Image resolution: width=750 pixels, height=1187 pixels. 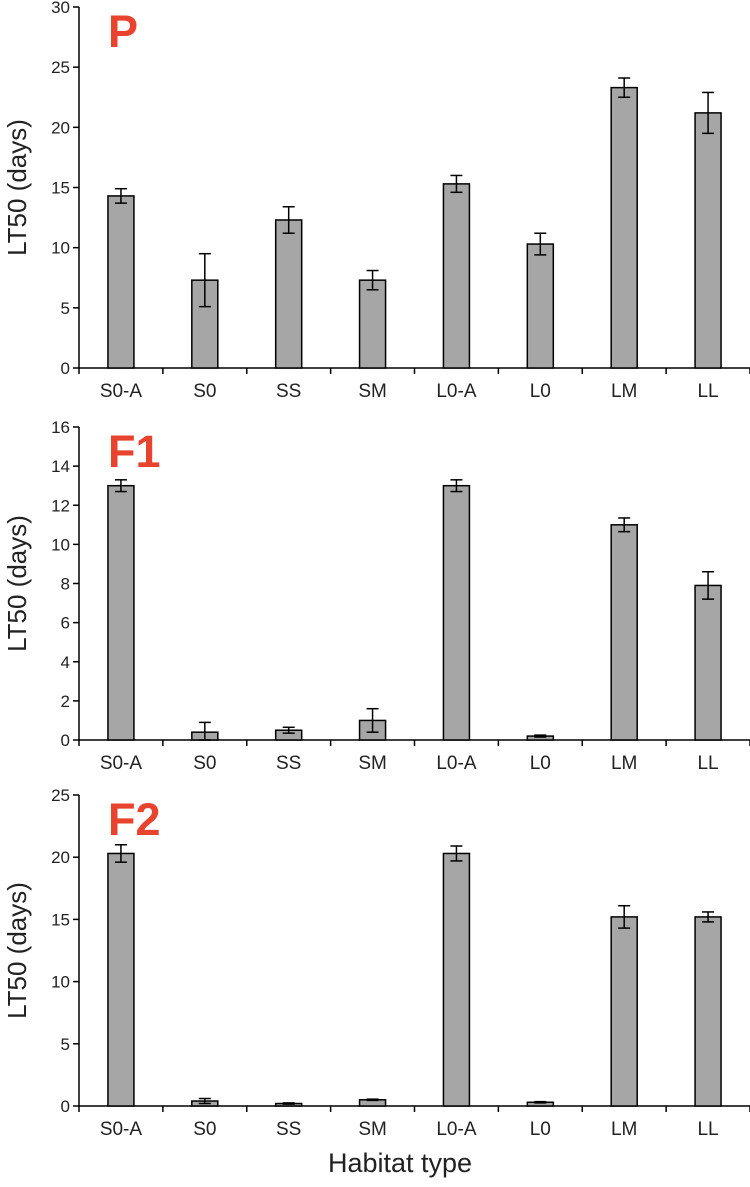 What do you see at coordinates (123, 31) in the screenshot?
I see `panel-label: P` at bounding box center [123, 31].